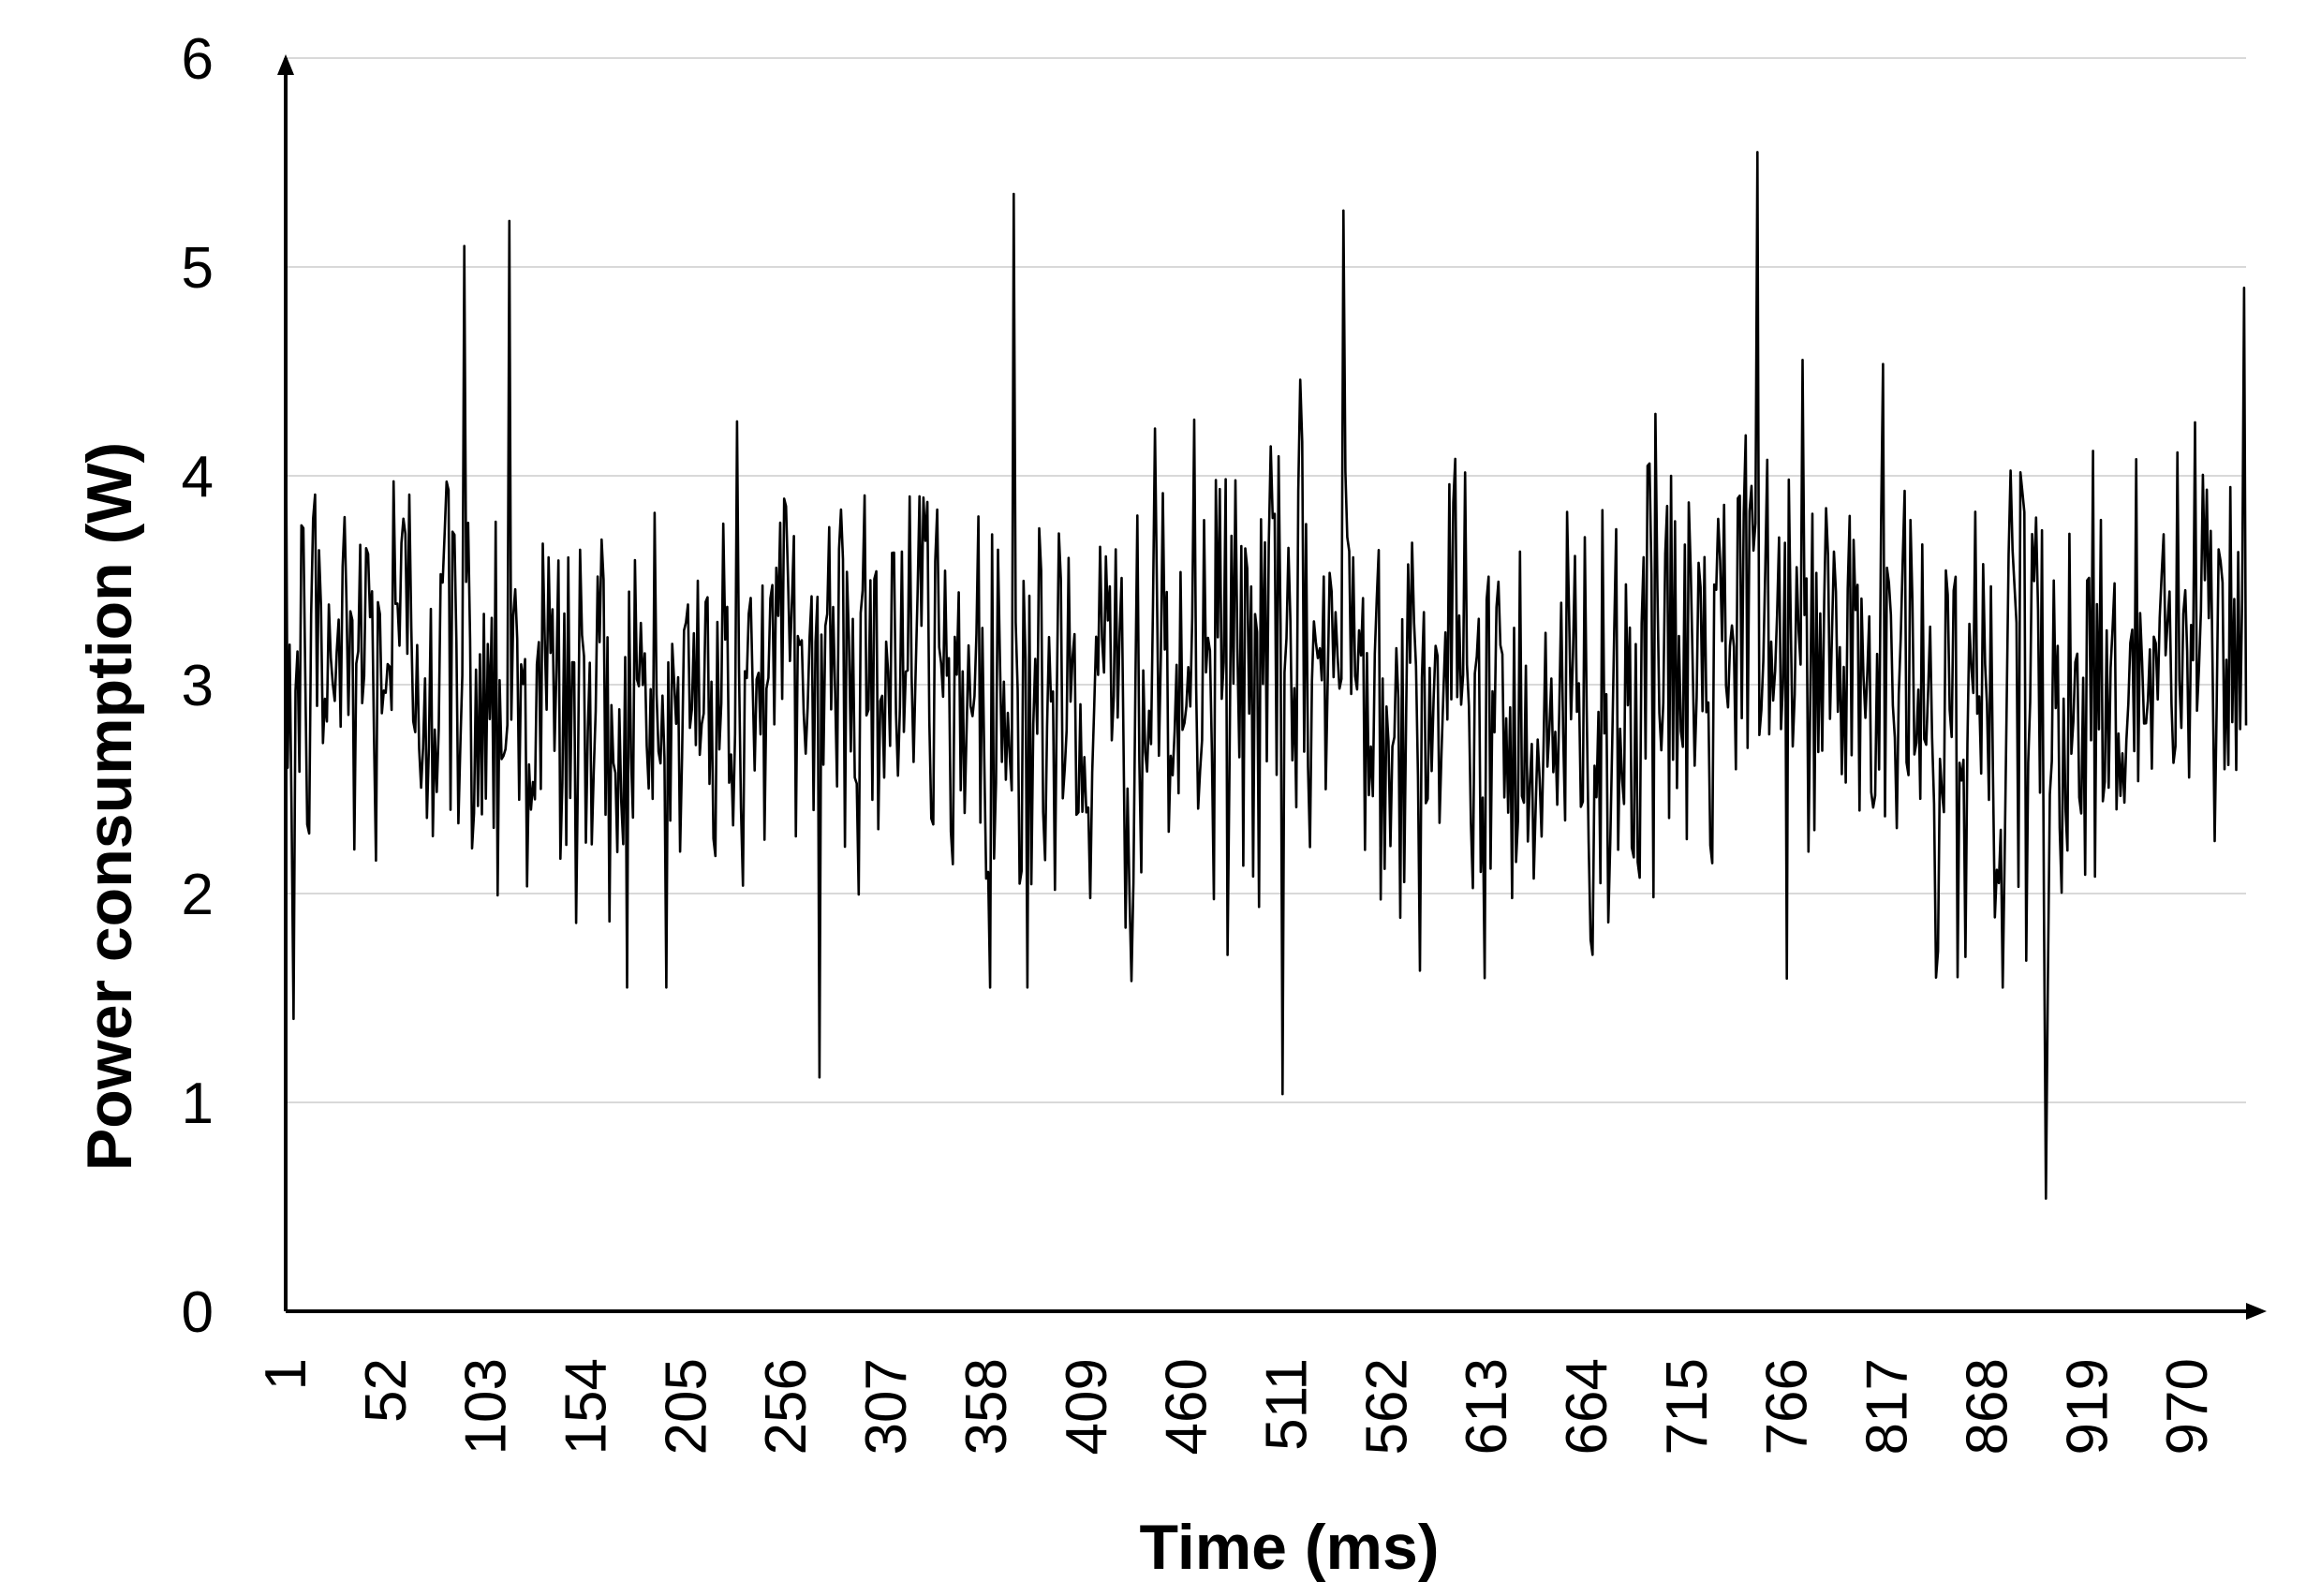 Image resolution: width=2321 pixels, height=1596 pixels. Describe the element at coordinates (1290, 1547) in the screenshot. I see `x-axis-title: Time (ms)` at that location.